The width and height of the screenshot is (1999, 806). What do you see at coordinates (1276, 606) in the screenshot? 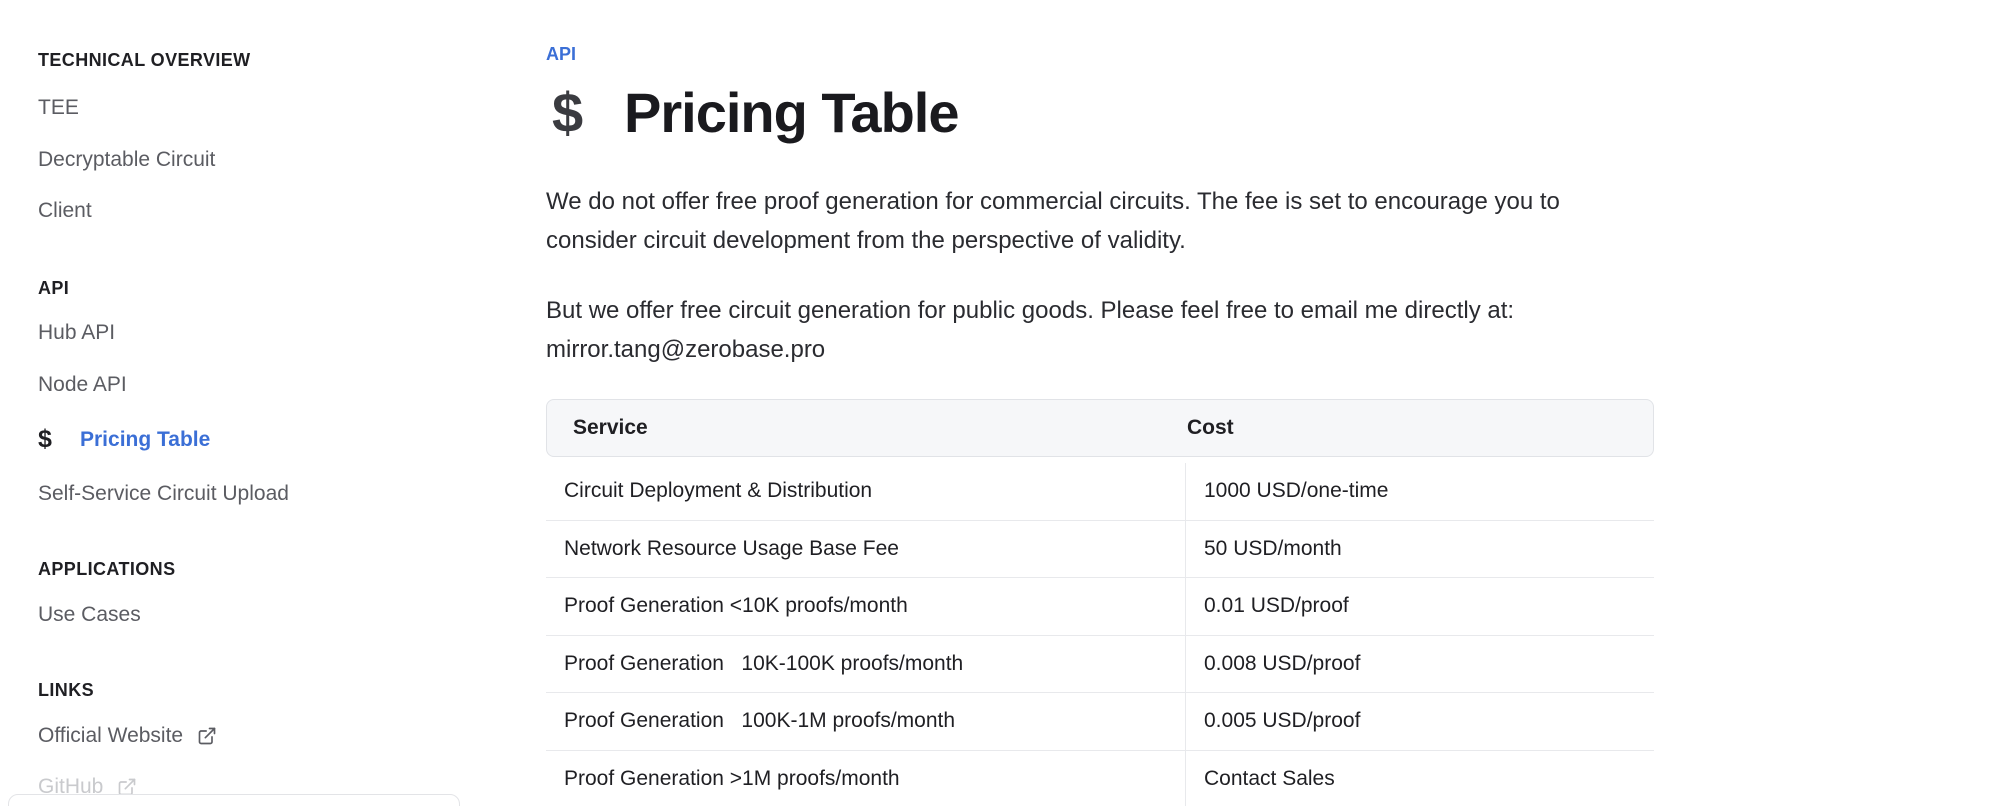
I see `cell-cost: 0.01 USD/proof` at bounding box center [1276, 606].